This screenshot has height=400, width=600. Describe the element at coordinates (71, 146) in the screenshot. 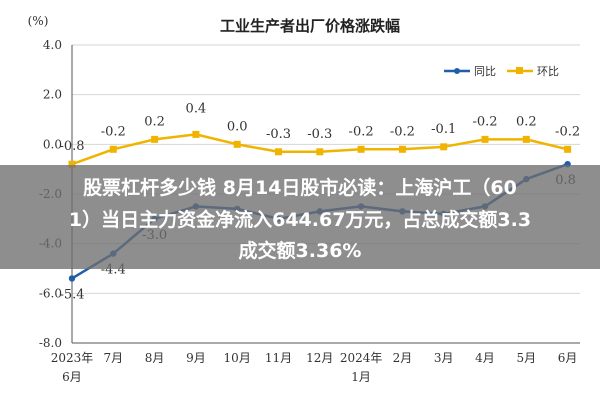

I see `data-label: -0.8` at that location.